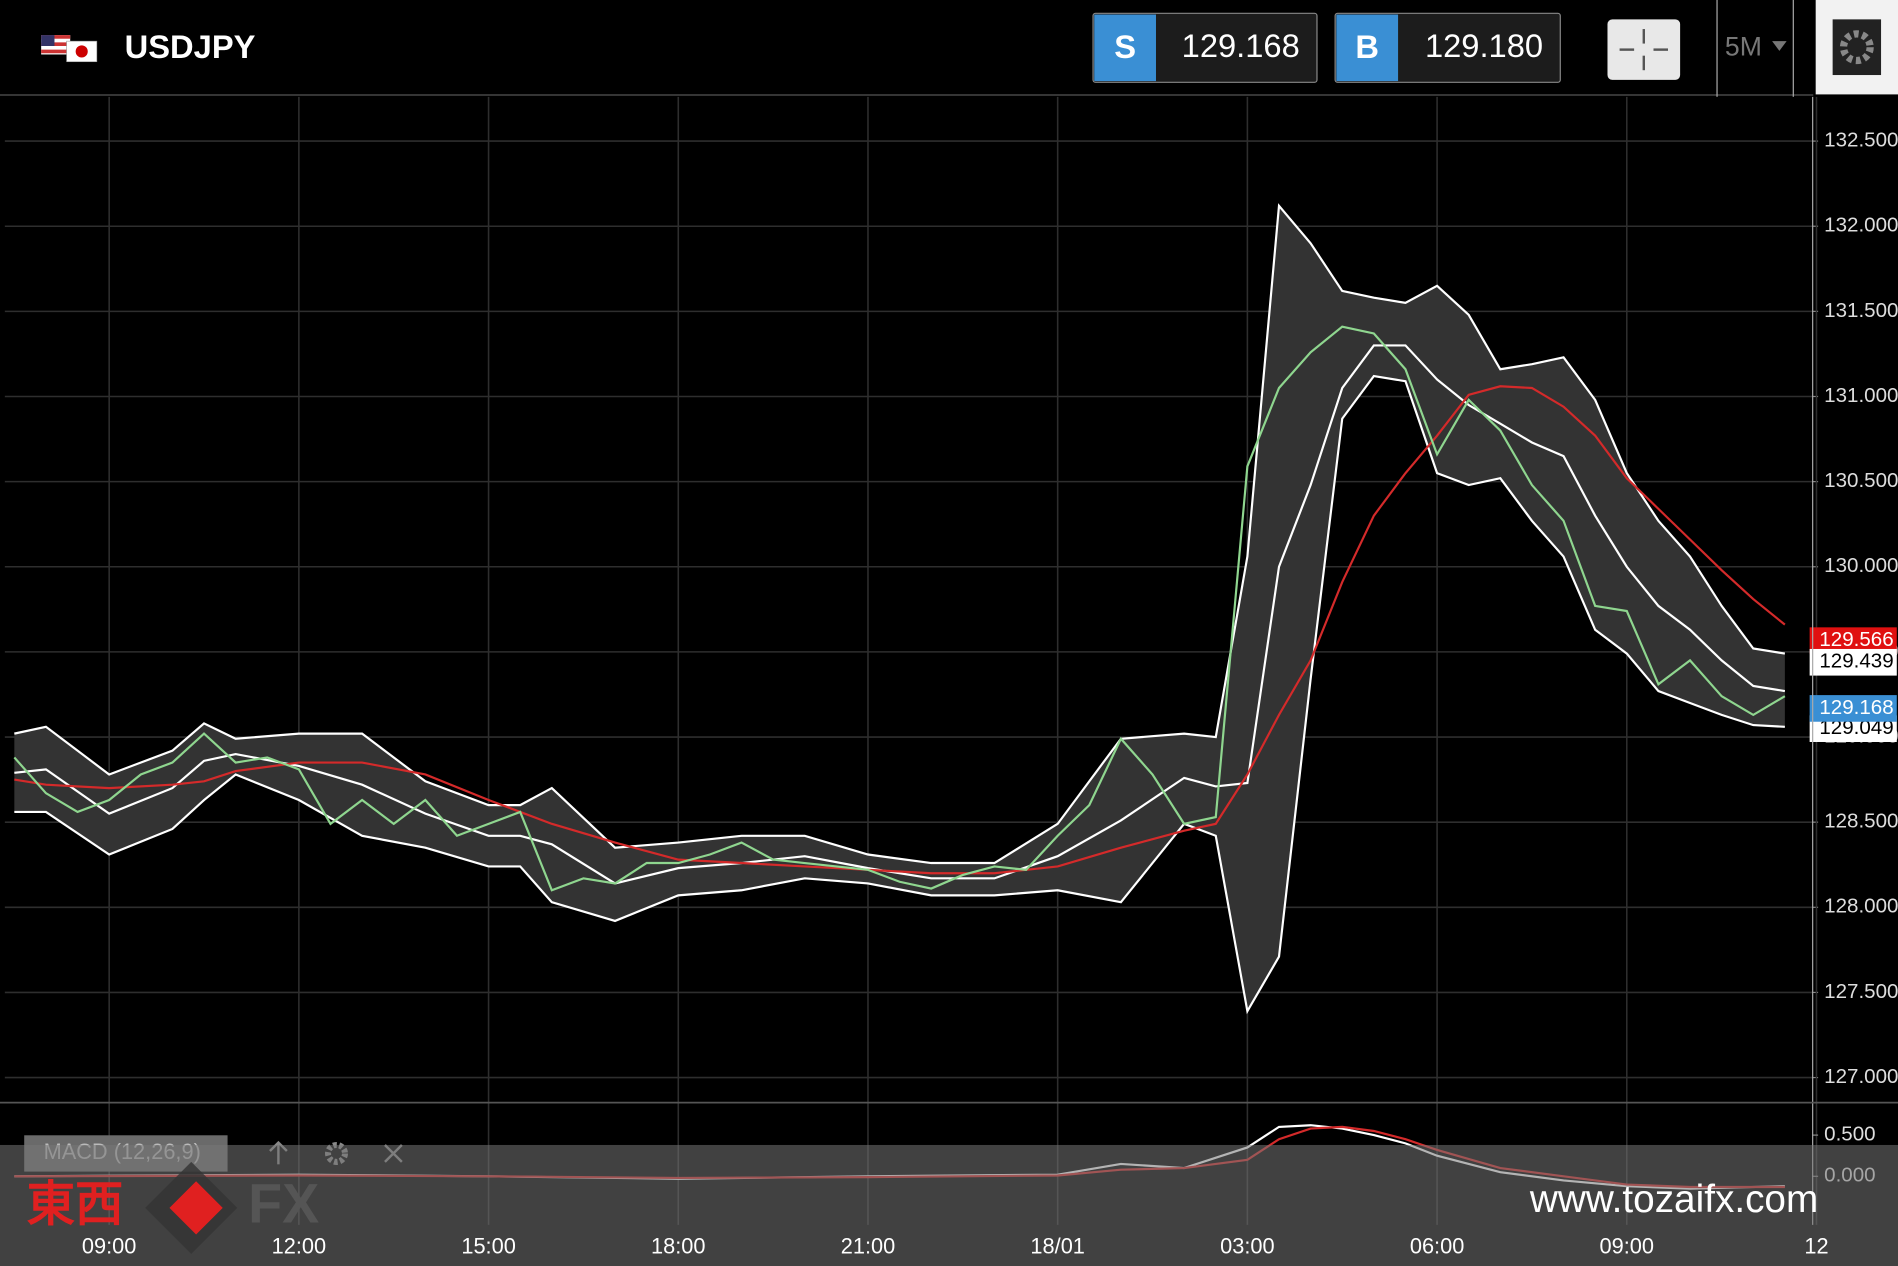 The height and width of the screenshot is (1266, 1898). Describe the element at coordinates (1437, 1246) in the screenshot. I see `x-tick-label: 06:00` at that location.